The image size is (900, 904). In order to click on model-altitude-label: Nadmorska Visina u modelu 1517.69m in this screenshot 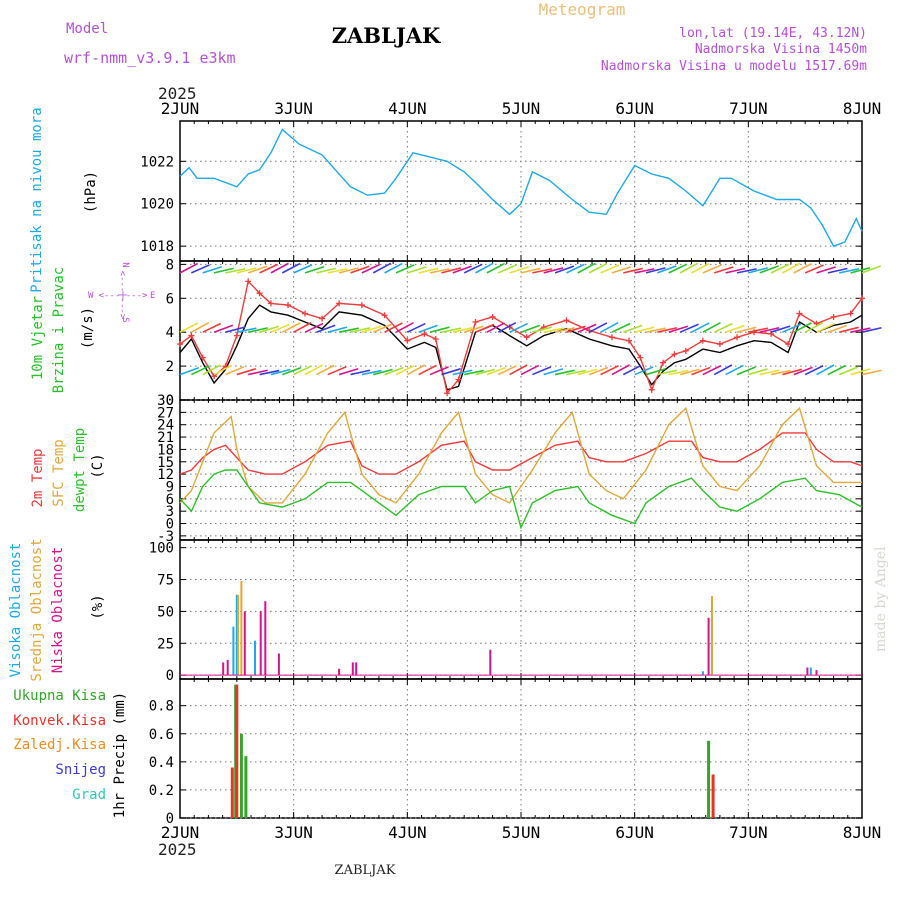, I will do `click(734, 66)`.